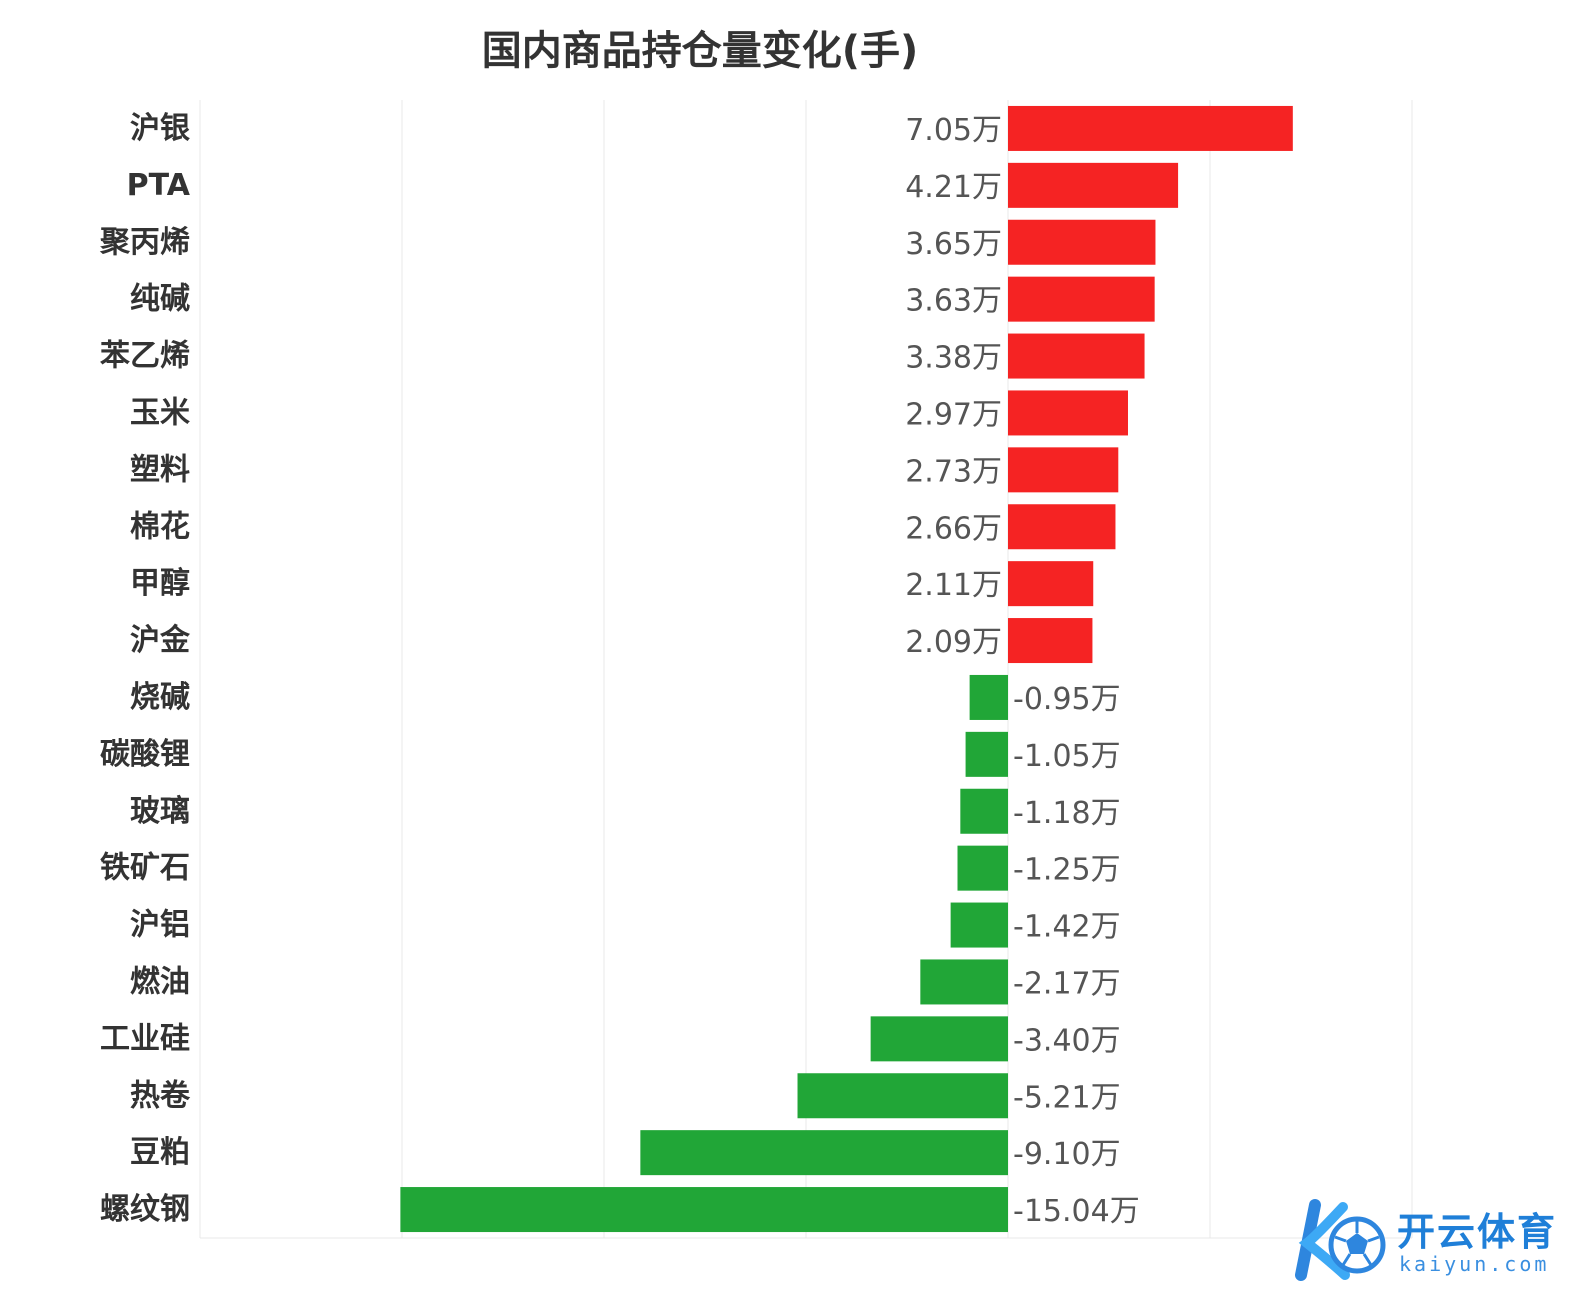  Describe the element at coordinates (1067, 756) in the screenshot. I see `value-label: -1.05万` at that location.